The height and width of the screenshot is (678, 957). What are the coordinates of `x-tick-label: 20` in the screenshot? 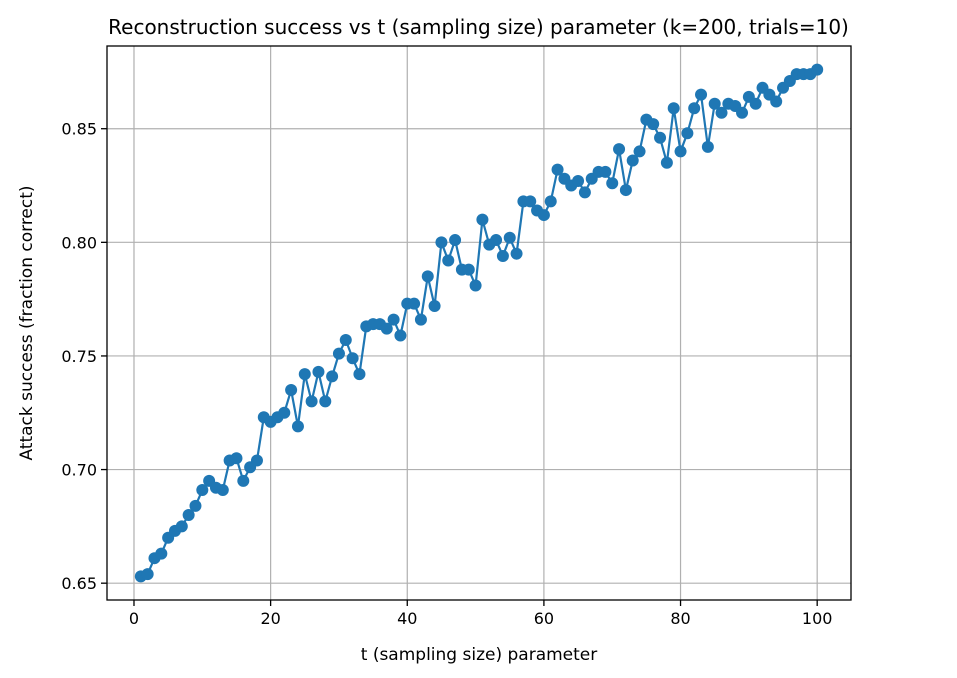 It's located at (270, 618).